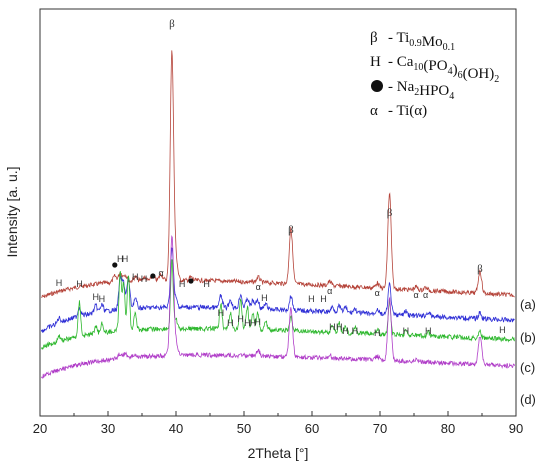  Describe the element at coordinates (527, 367) in the screenshot. I see `series-label: (c)` at that location.